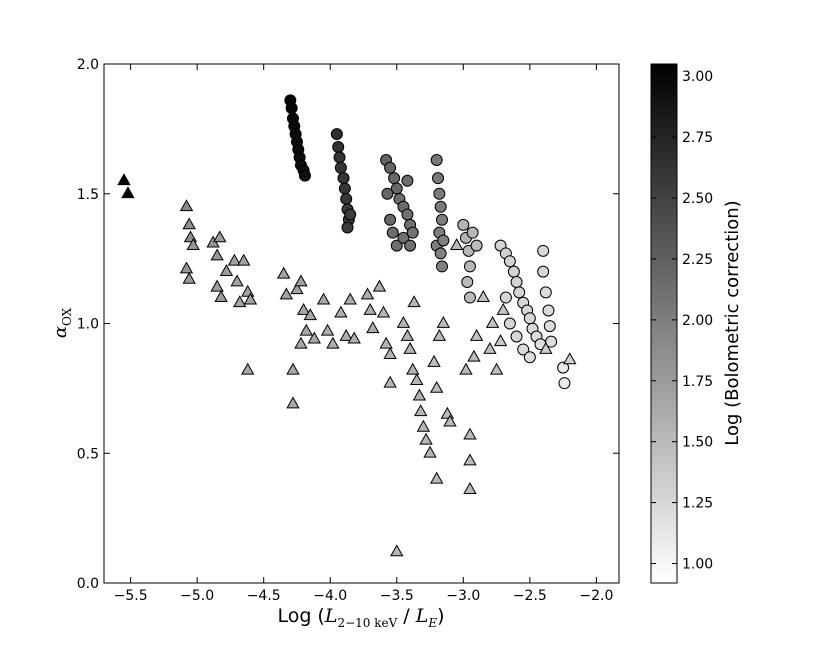  I want to click on colorbar-tick-label: 2.00, so click(697, 321).